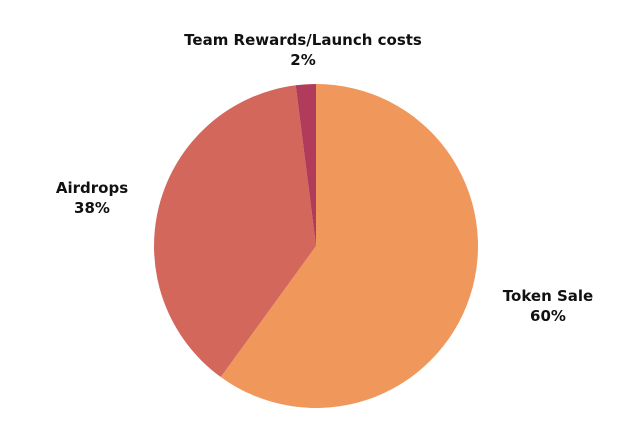 The width and height of the screenshot is (624, 436). What do you see at coordinates (92, 188) in the screenshot?
I see `slice-name-airdrops: Airdrops` at bounding box center [92, 188].